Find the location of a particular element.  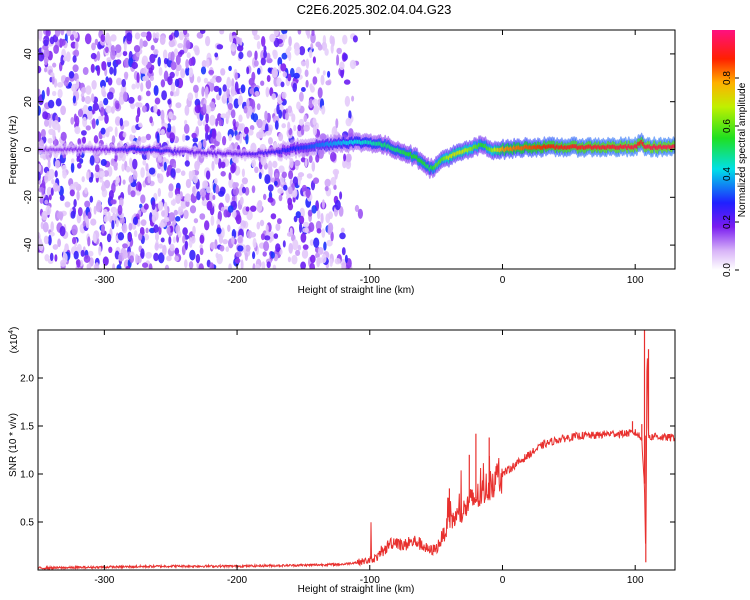

colorbar-label: Normalized spectral amplitude is located at coordinates (742, 149).